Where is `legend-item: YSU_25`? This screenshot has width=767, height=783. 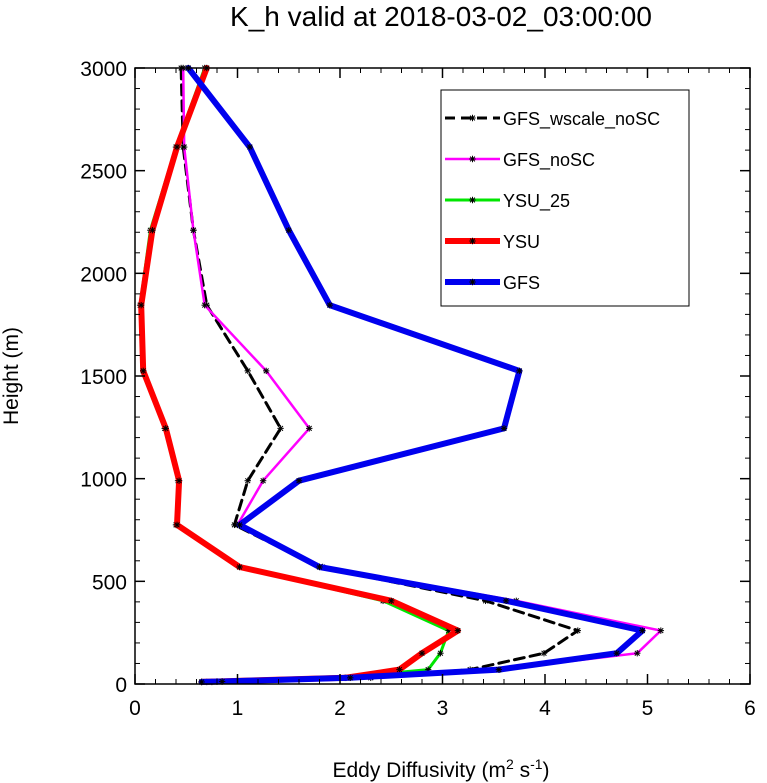
legend-item: YSU_25 is located at coordinates (507, 201).